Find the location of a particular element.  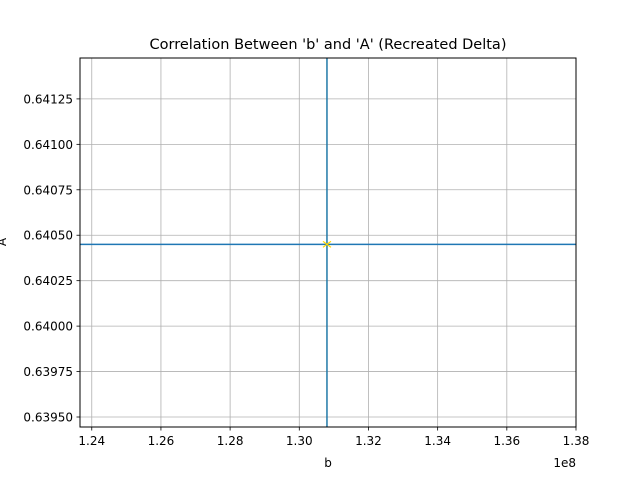

y-tick-label: 0.64100 is located at coordinates (48, 145).